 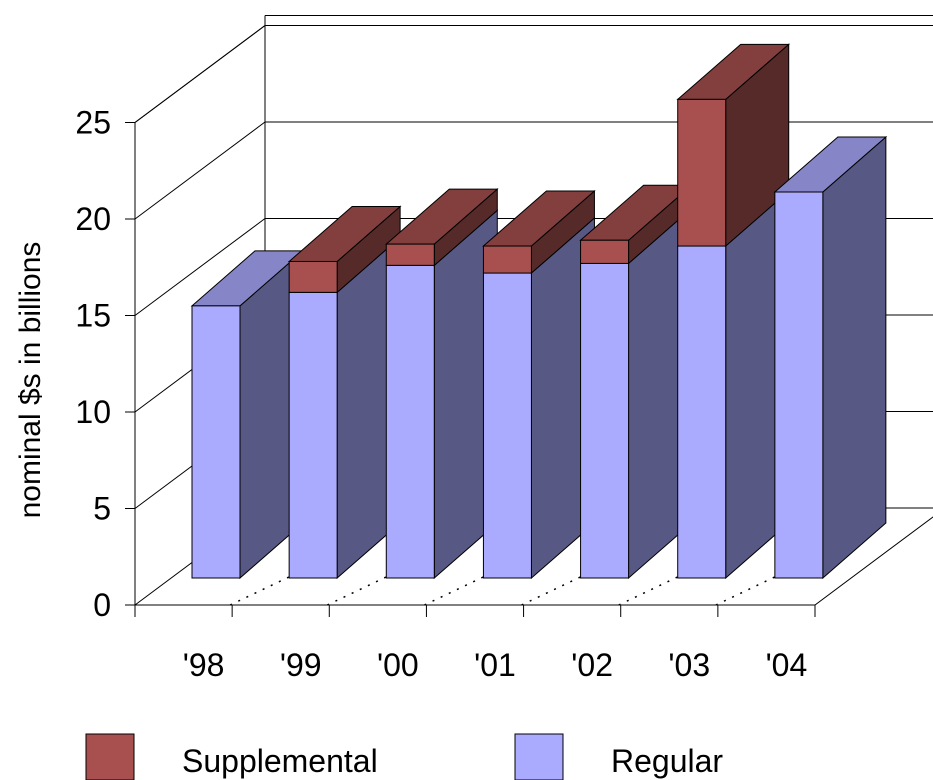 What do you see at coordinates (398, 665) in the screenshot?
I see `x-tick-label: '00` at bounding box center [398, 665].